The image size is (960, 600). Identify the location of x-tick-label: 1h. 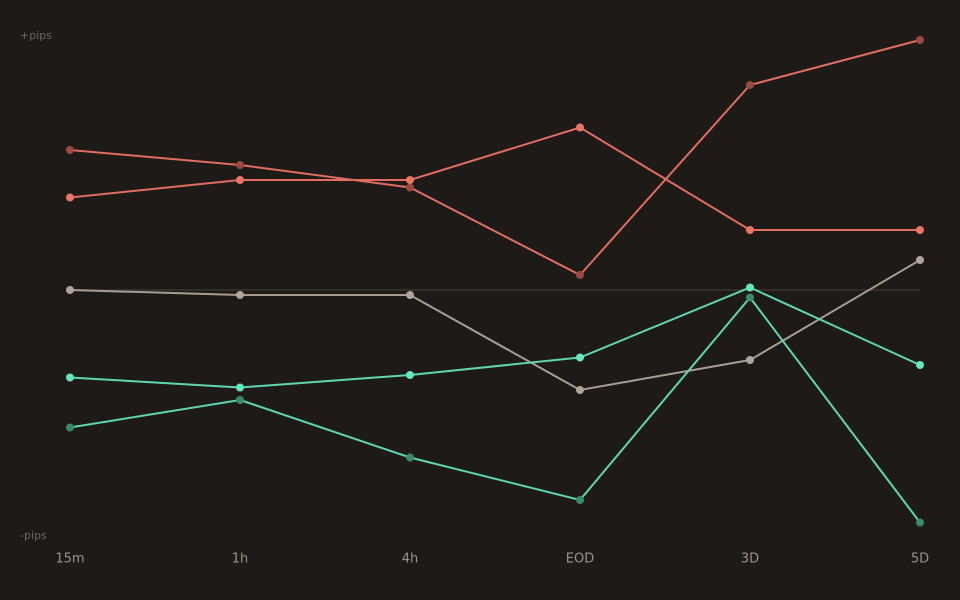
(240, 559).